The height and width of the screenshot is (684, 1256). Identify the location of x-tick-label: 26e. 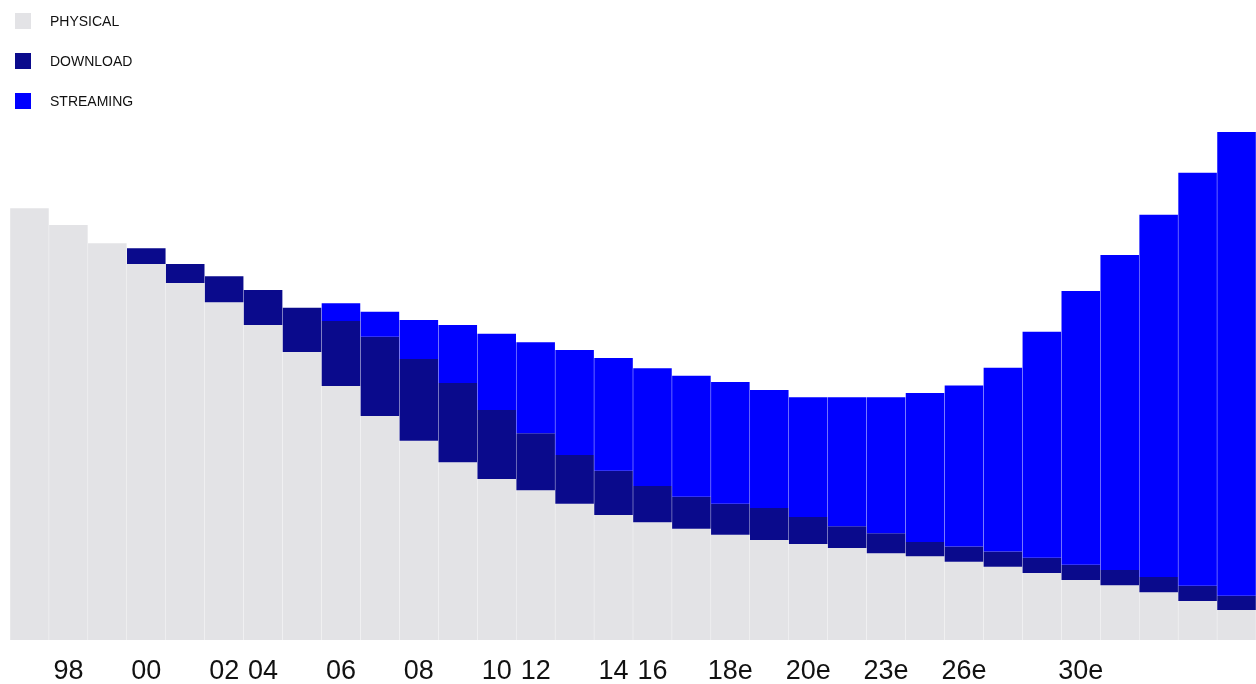
(964, 669).